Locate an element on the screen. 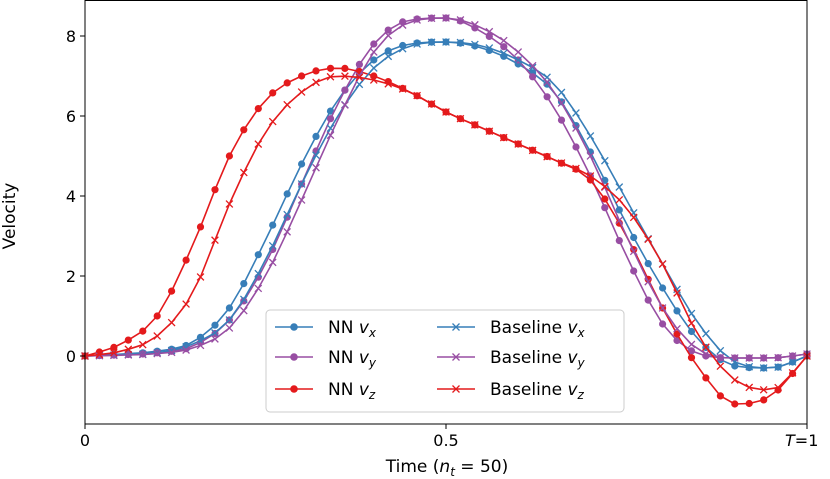 The width and height of the screenshot is (830, 479). legend-label: NN vy is located at coordinates (352, 359).